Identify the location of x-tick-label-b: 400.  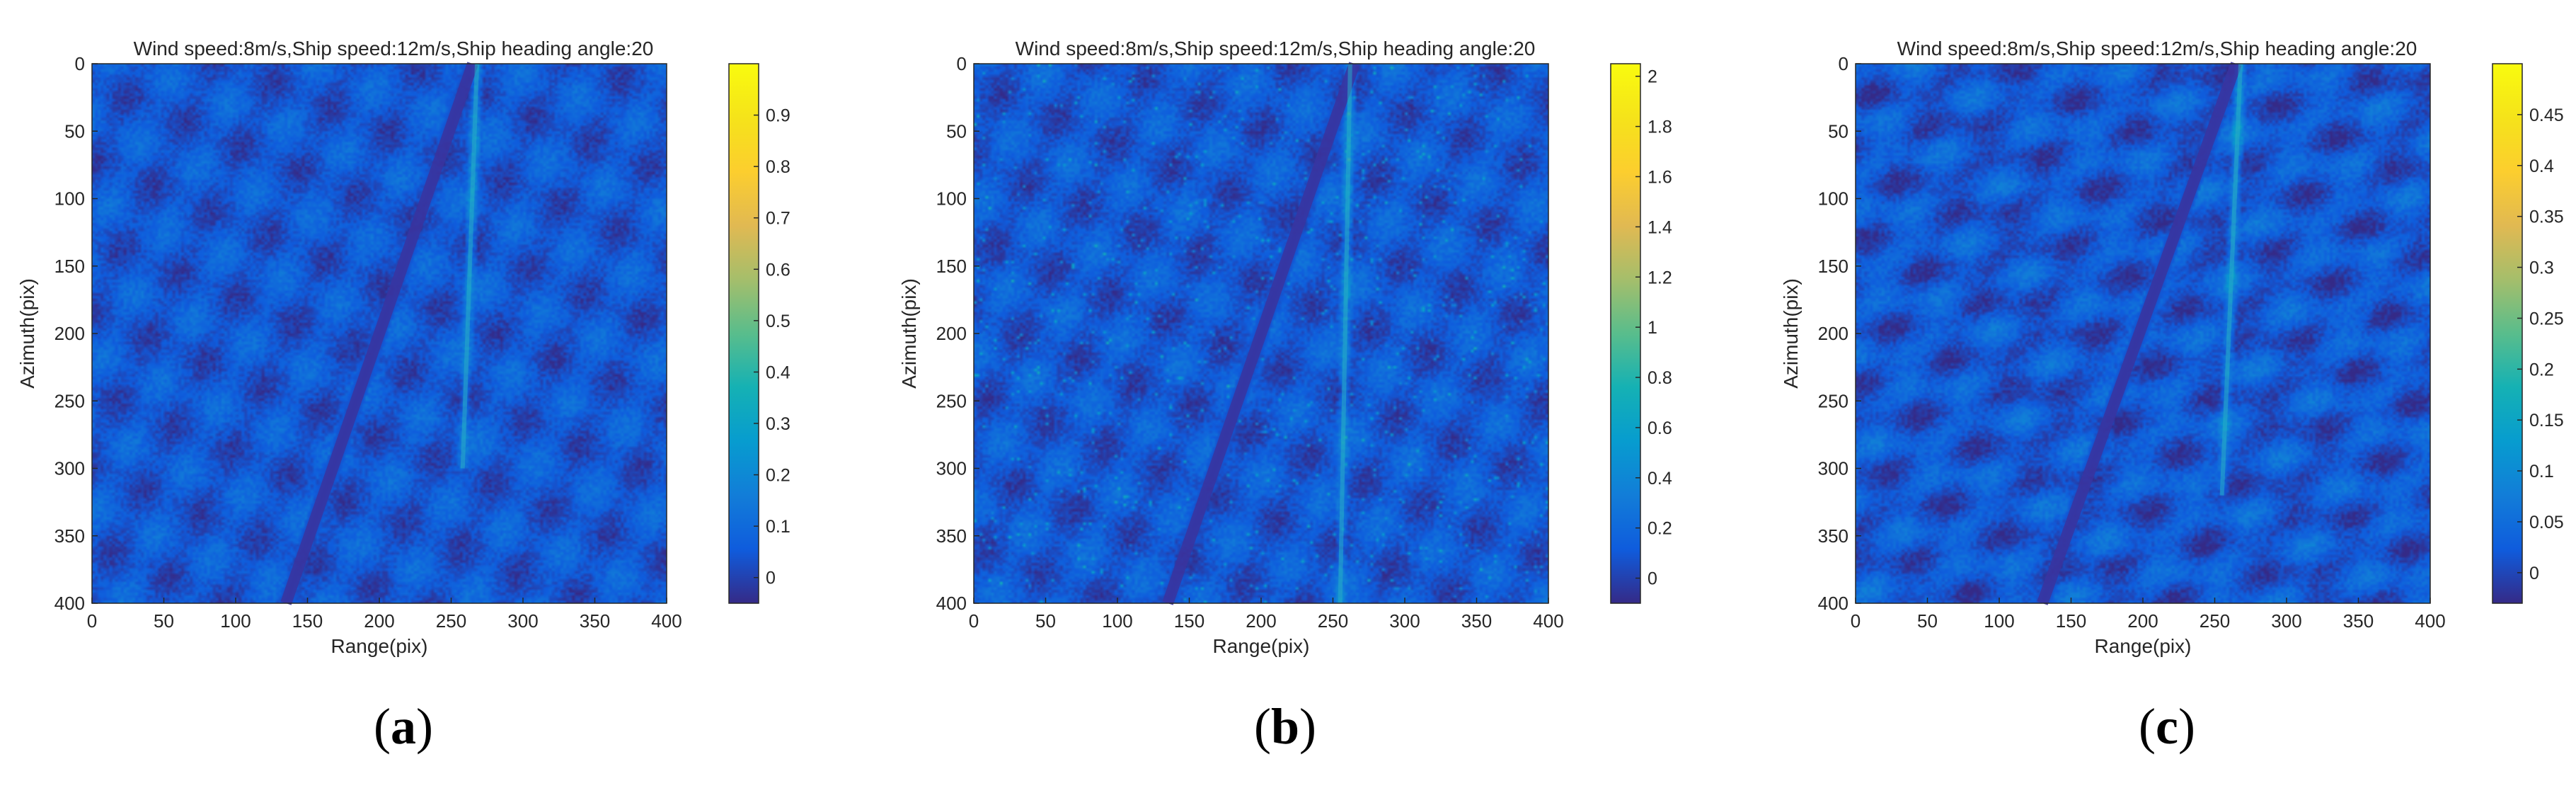
(1548, 621).